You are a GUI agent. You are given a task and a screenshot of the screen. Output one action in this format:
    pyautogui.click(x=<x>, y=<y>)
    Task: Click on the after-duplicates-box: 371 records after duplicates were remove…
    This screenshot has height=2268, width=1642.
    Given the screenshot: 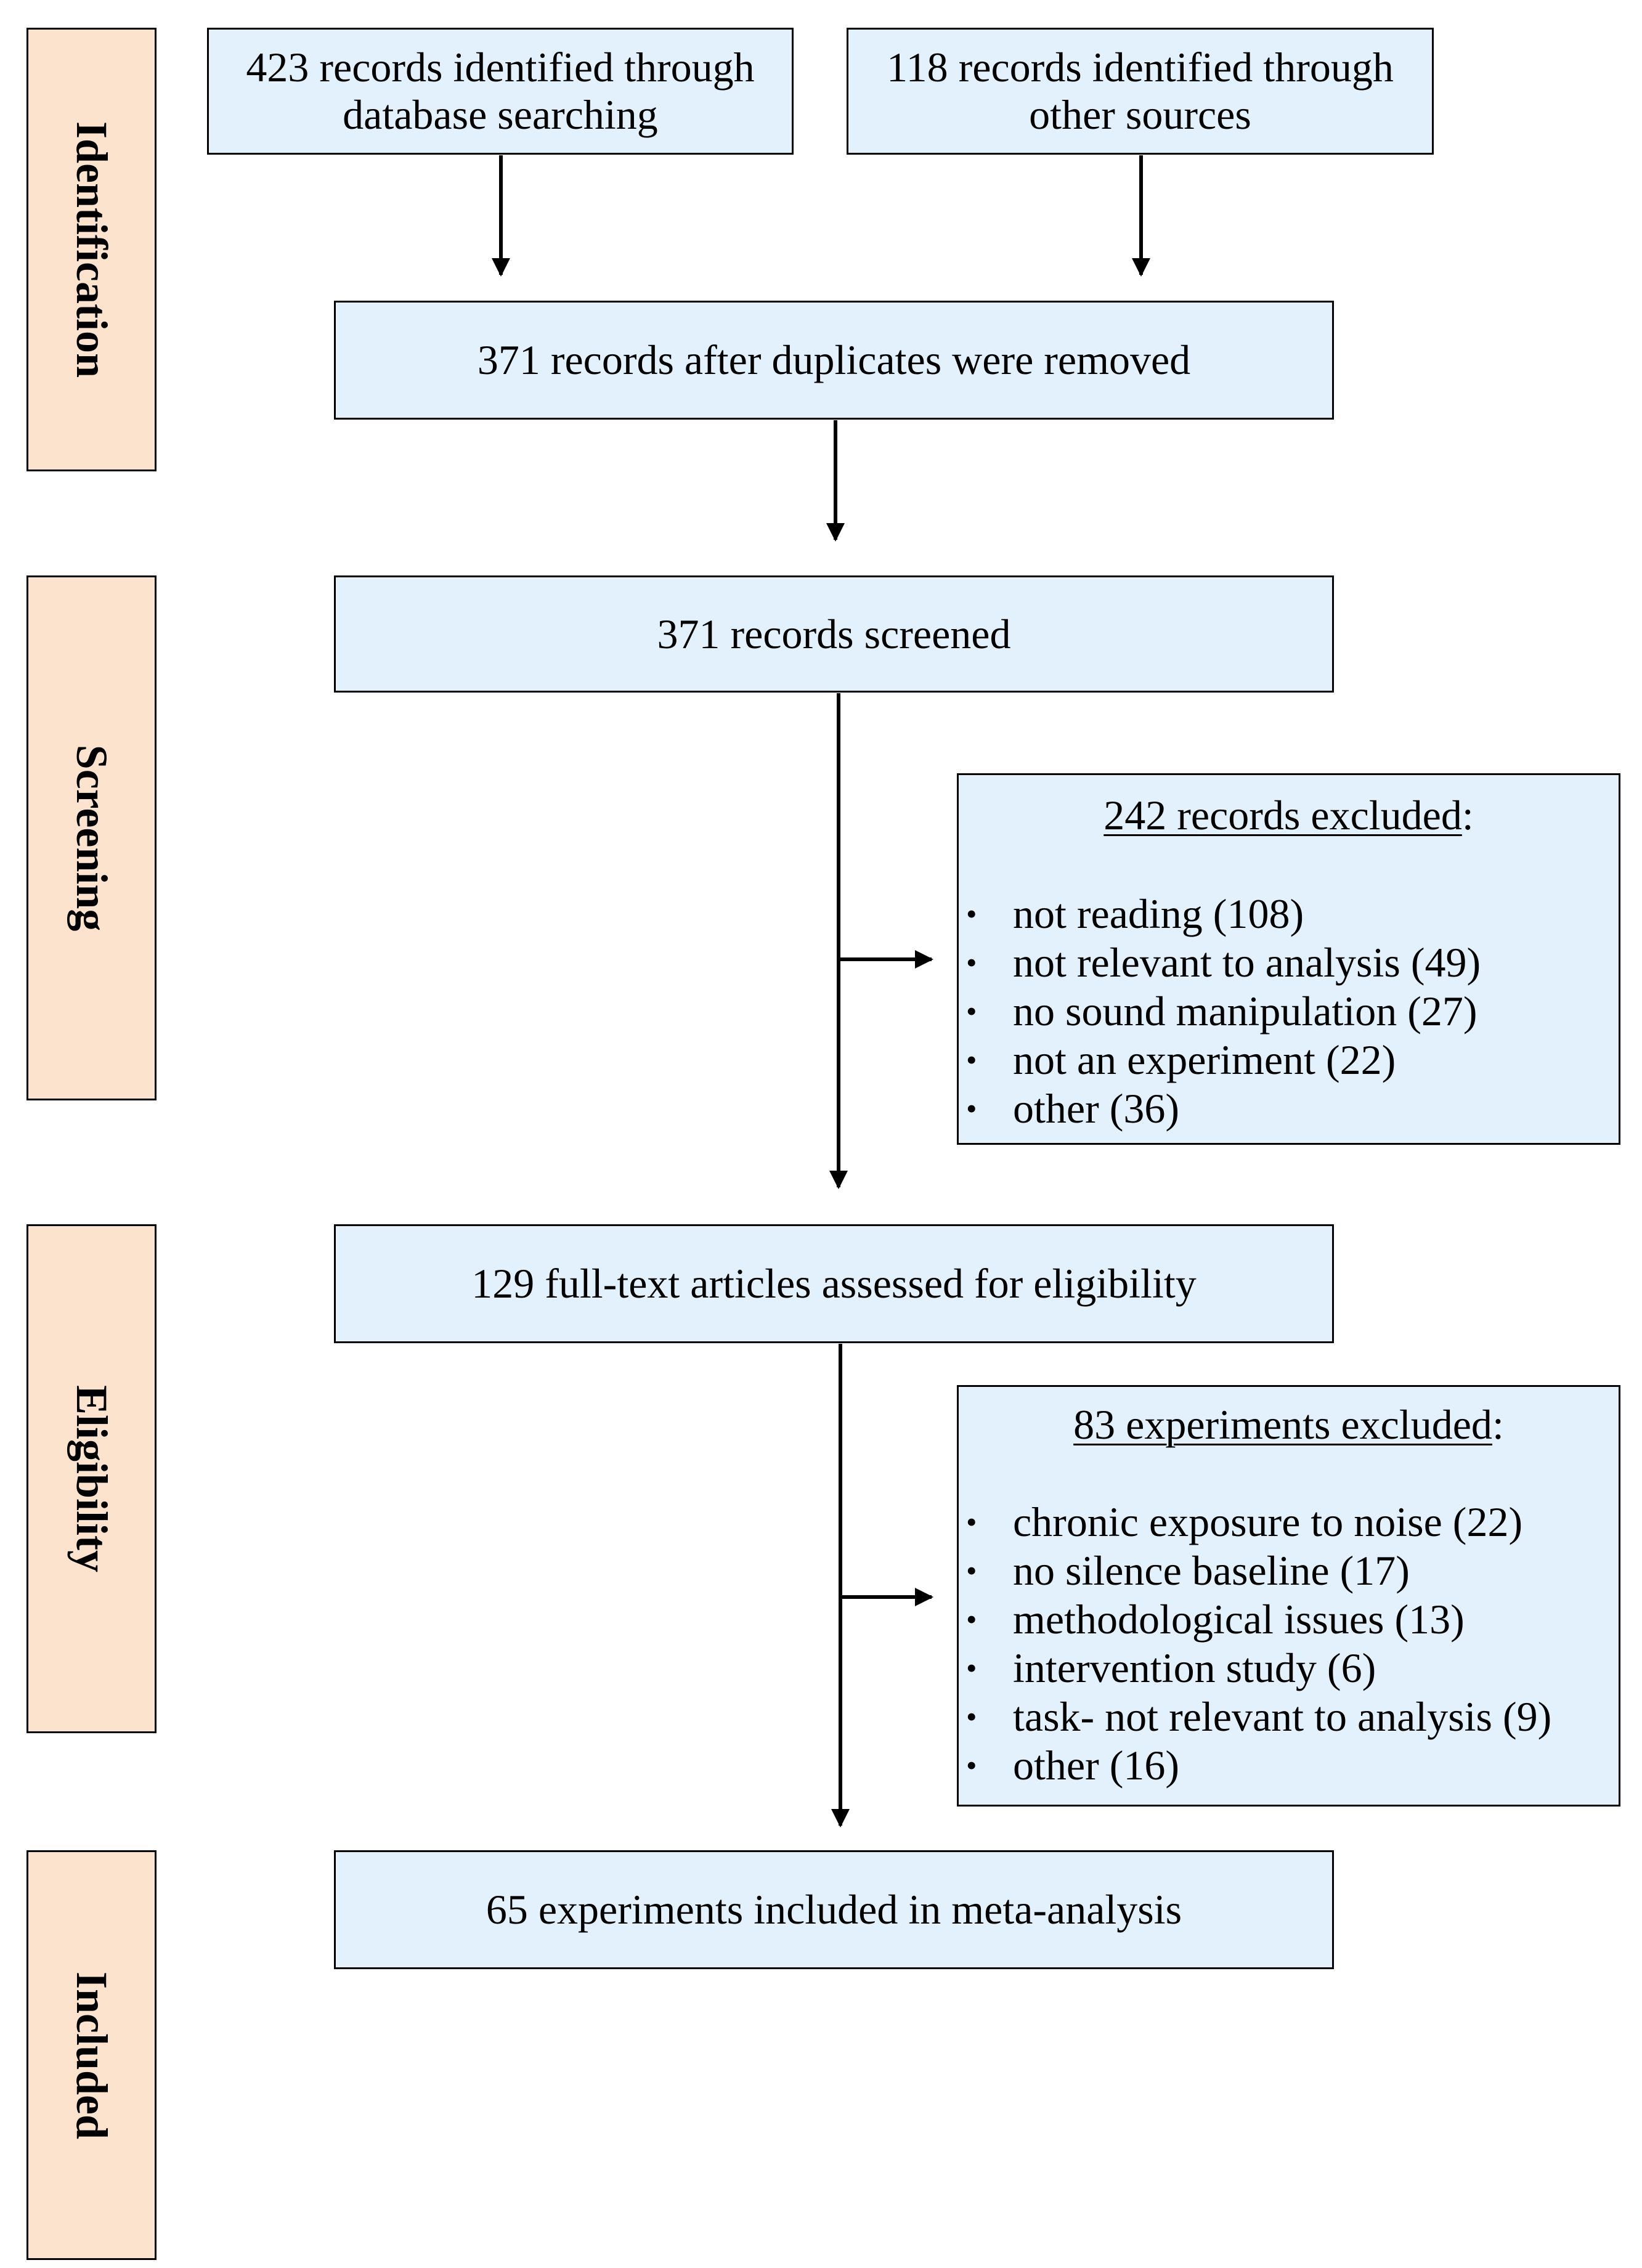 What is the action you would take?
    pyautogui.click(x=834, y=360)
    